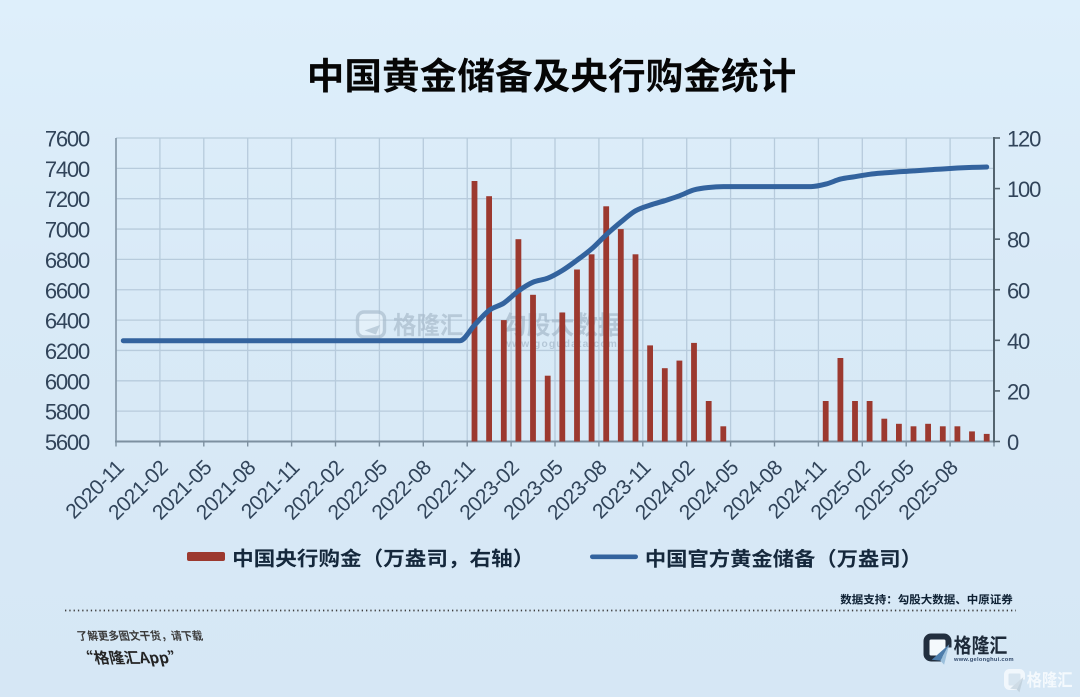 The height and width of the screenshot is (697, 1080). I want to click on svg-text: 7600, so click(67, 139).